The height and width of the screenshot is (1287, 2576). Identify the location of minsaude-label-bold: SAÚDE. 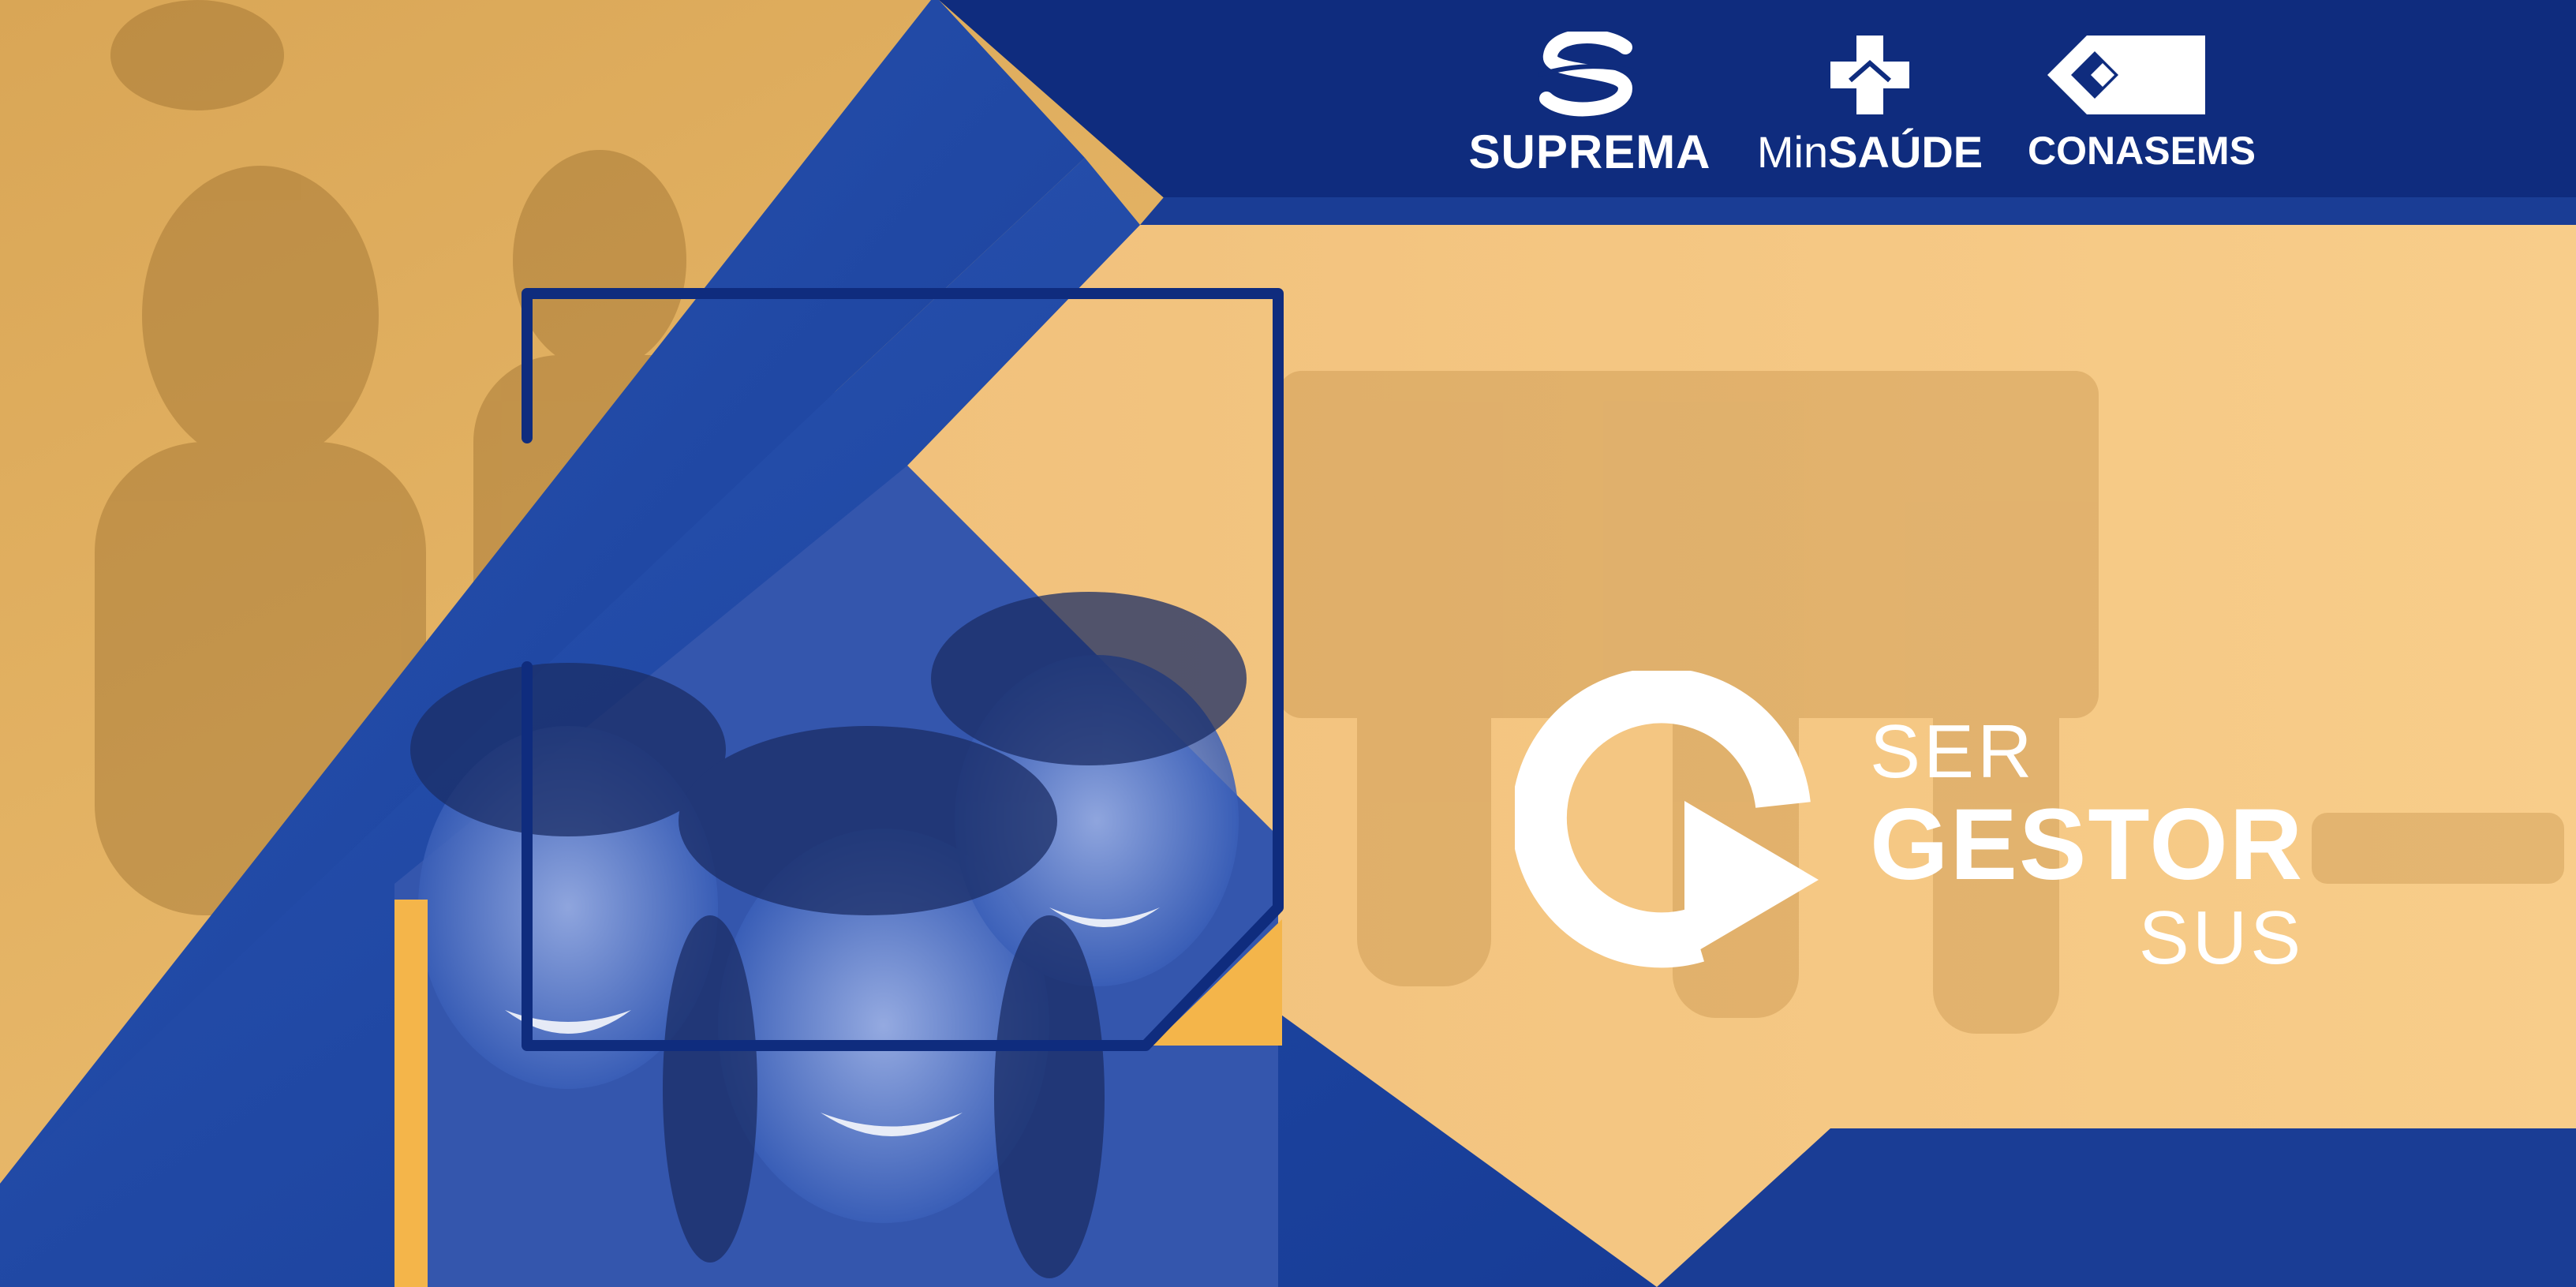
(1905, 152).